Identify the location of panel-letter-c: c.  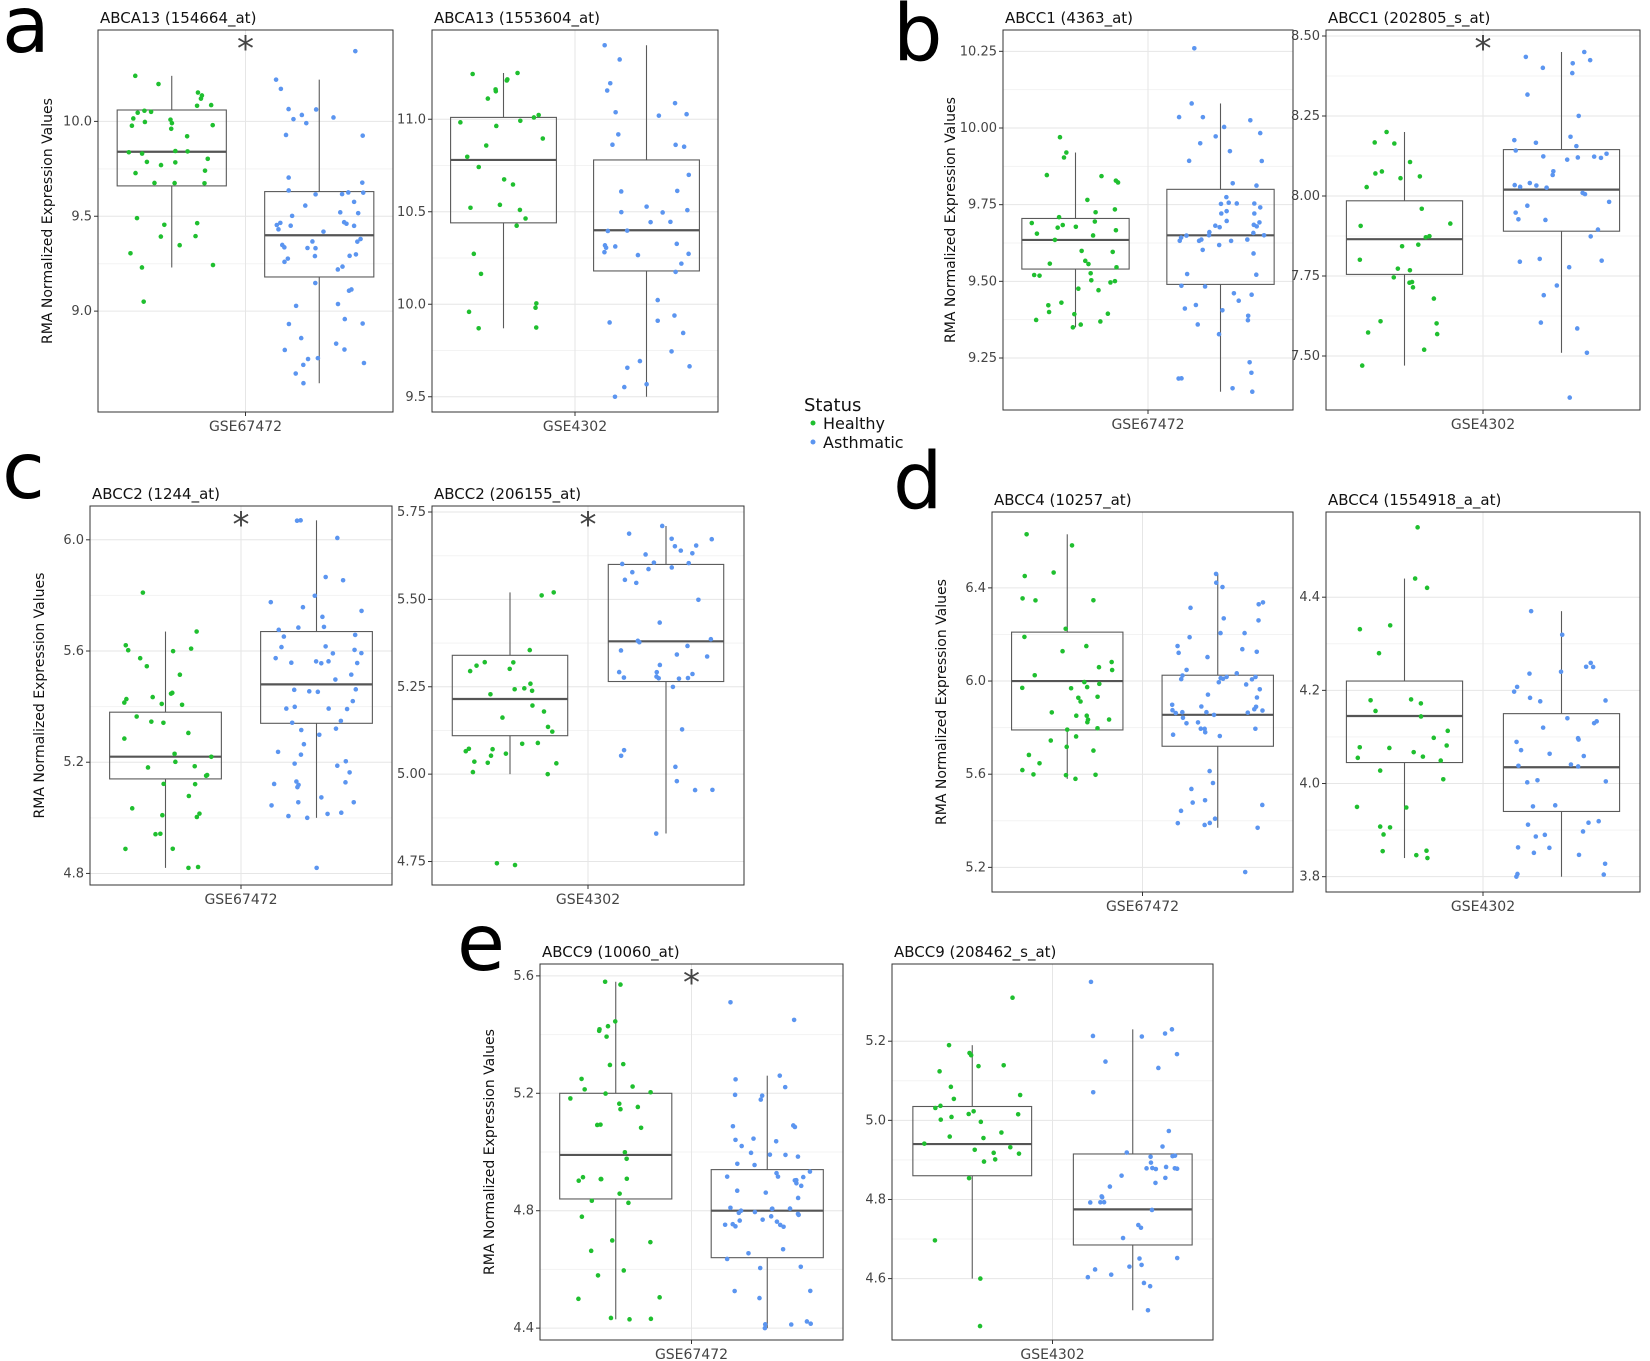
(23, 472).